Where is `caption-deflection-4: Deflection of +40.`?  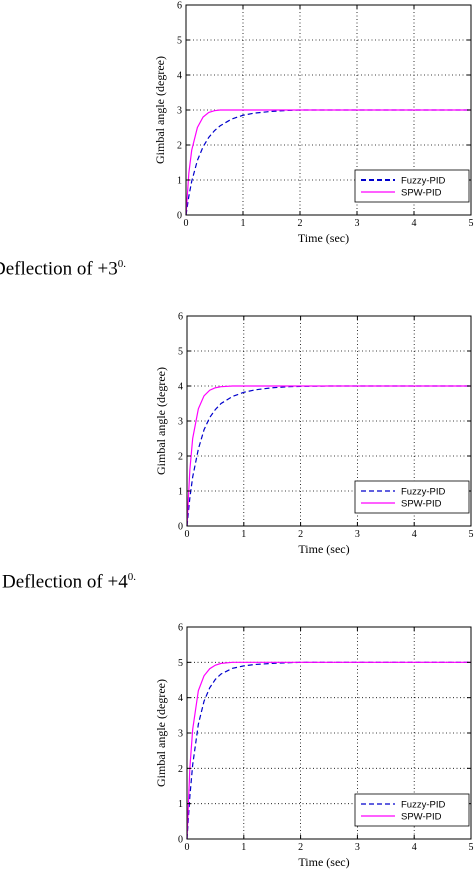 caption-deflection-4: Deflection of +40. is located at coordinates (69, 582).